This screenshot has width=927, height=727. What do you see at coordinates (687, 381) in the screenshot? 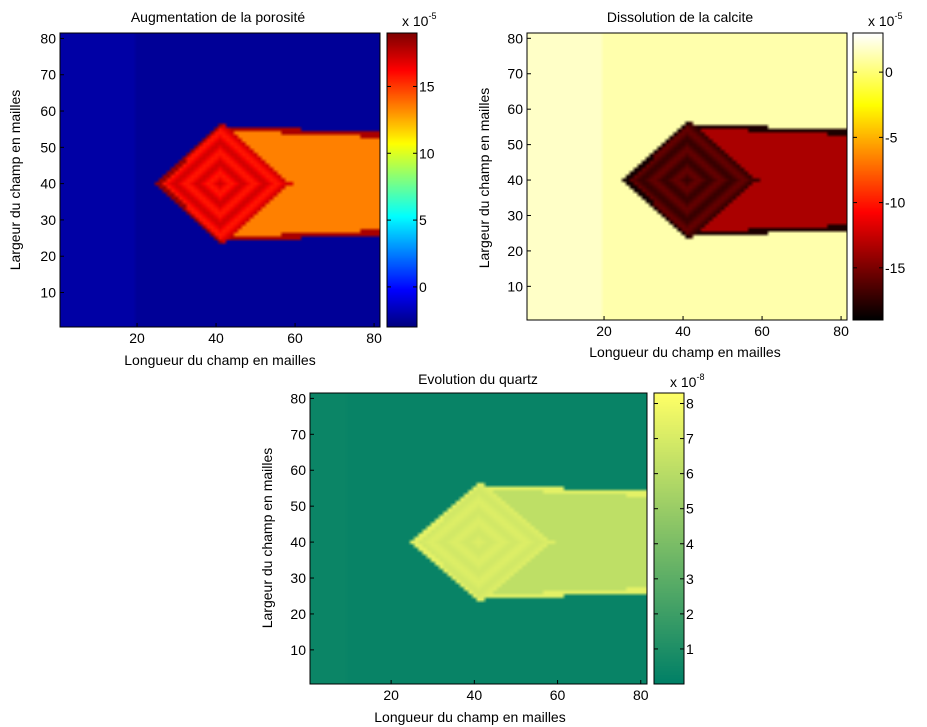
I see `colorbar-scale-label: x 10-8` at bounding box center [687, 381].